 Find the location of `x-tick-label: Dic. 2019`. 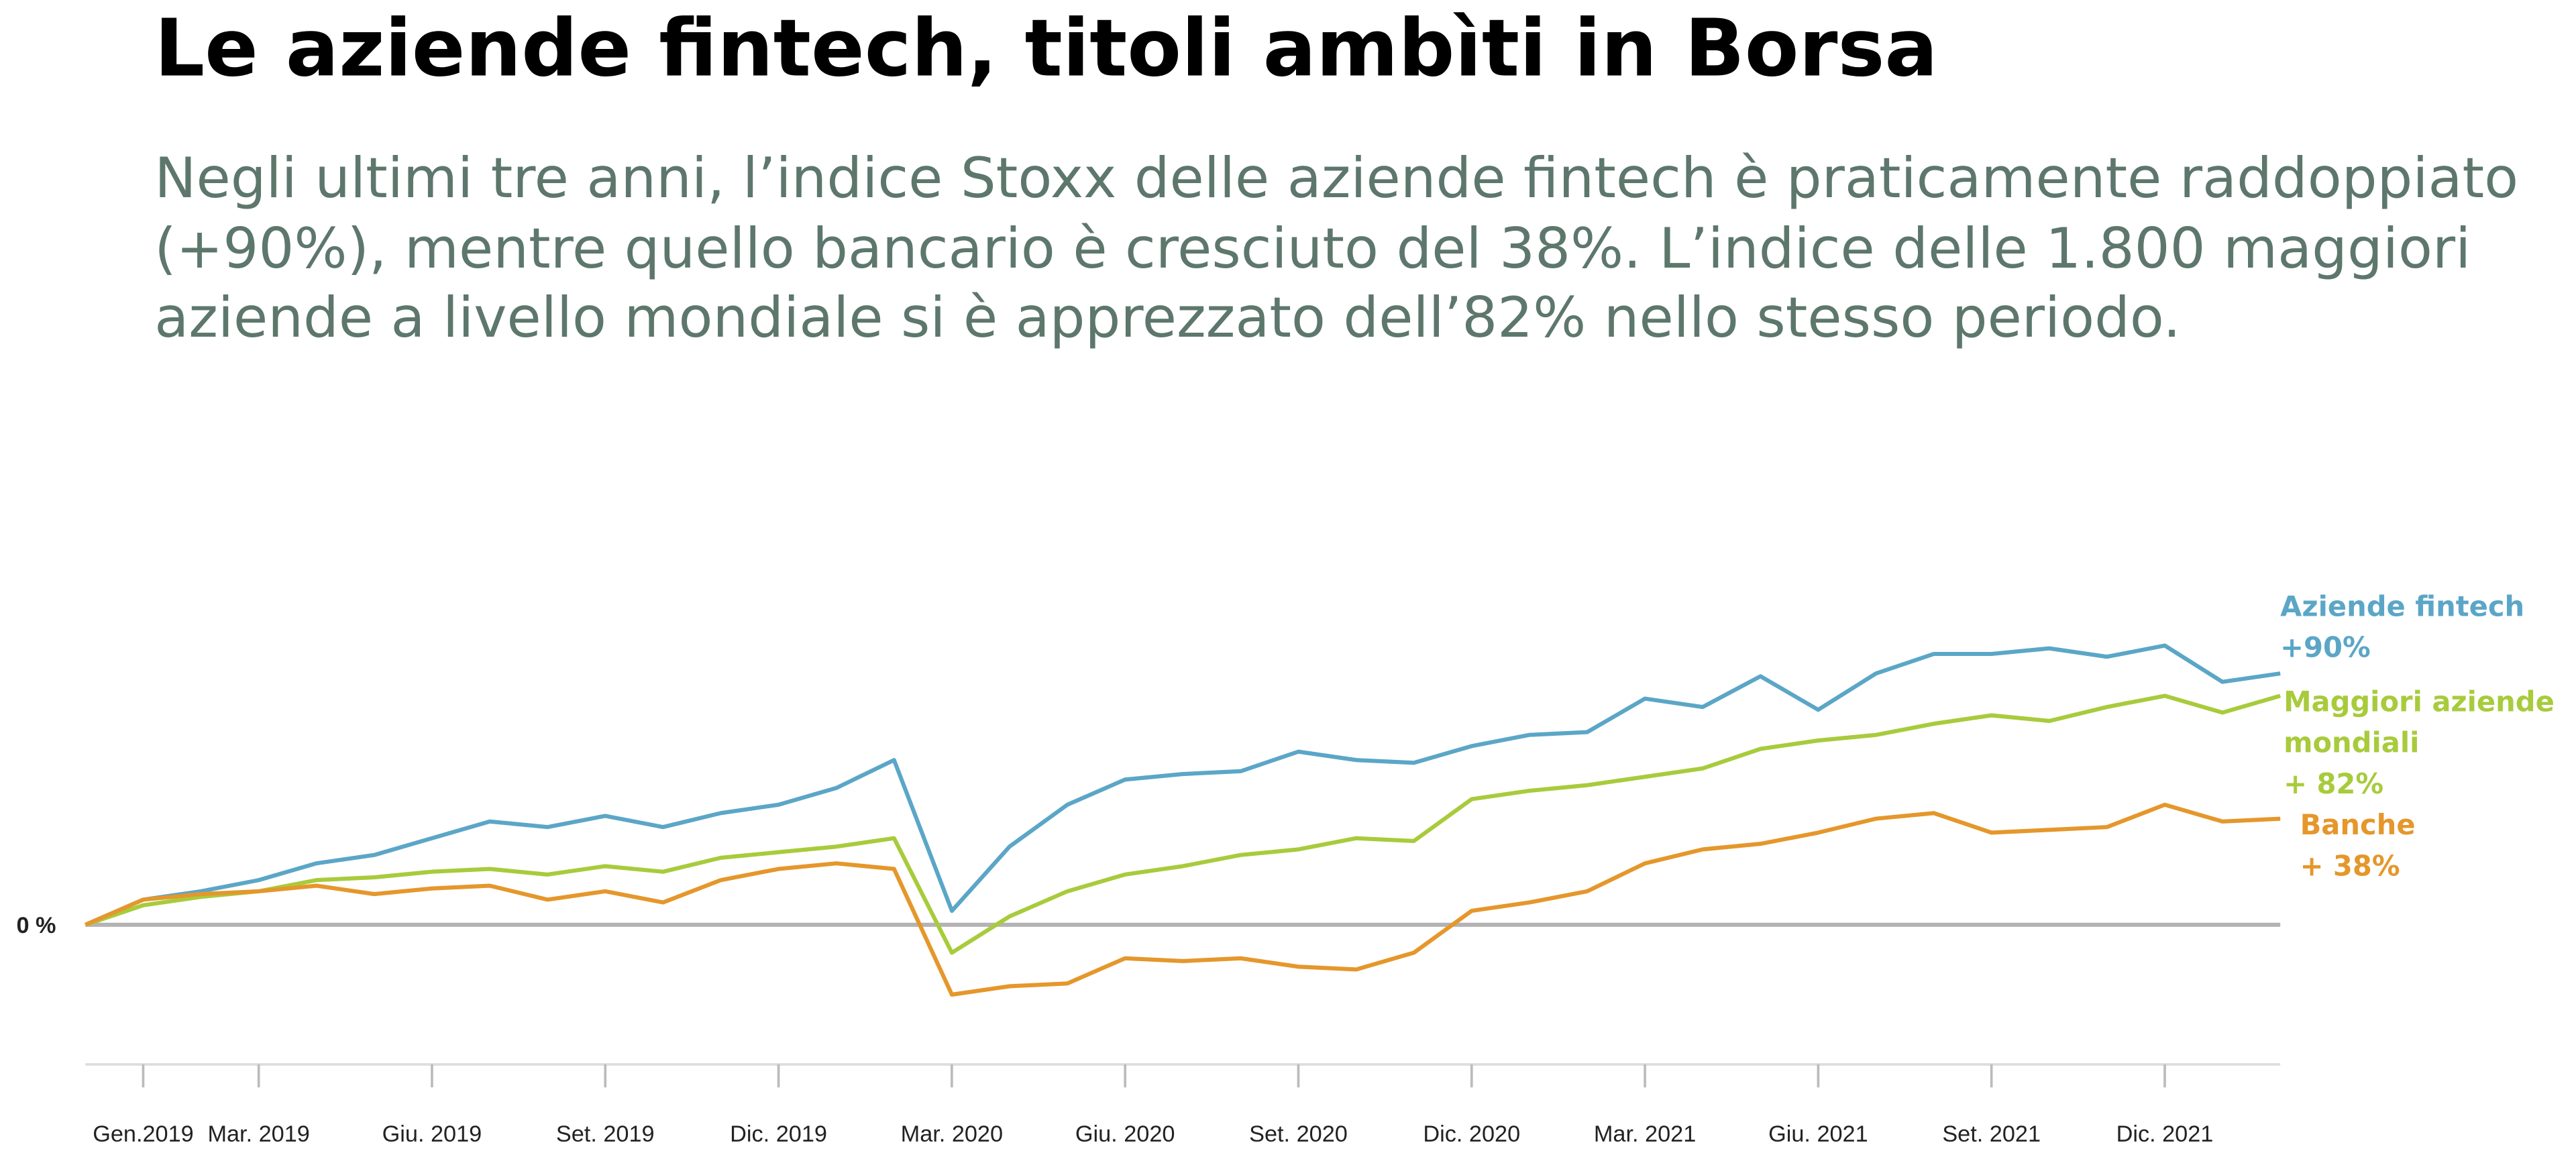

x-tick-label: Dic. 2019 is located at coordinates (778, 1134).